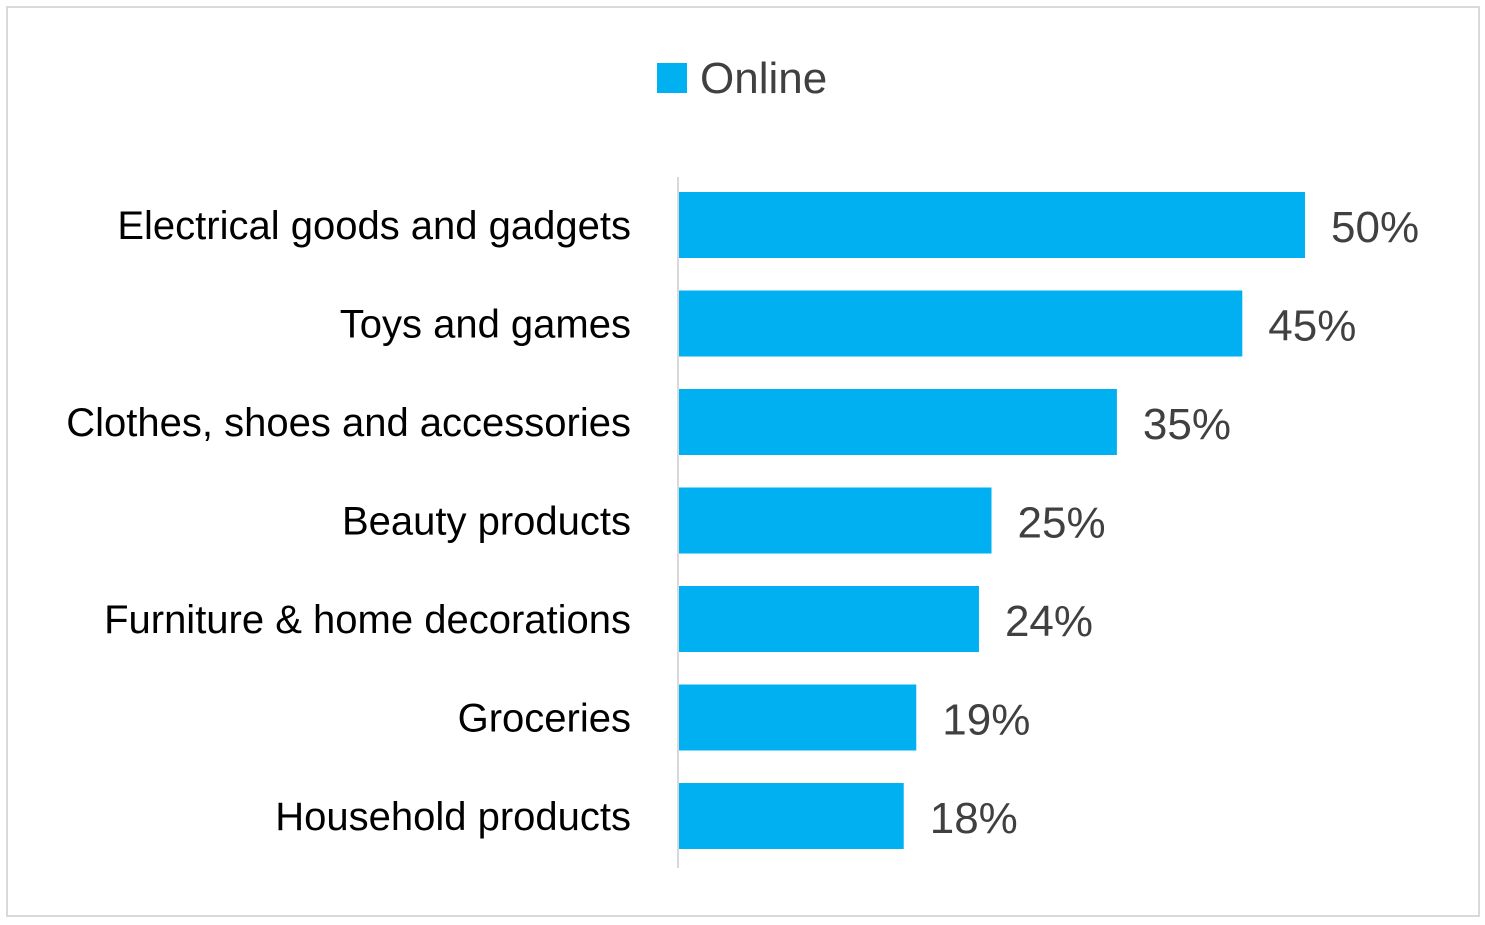 The width and height of the screenshot is (1485, 925). I want to click on value-label-beauty-products: 25%, so click(1062, 523).